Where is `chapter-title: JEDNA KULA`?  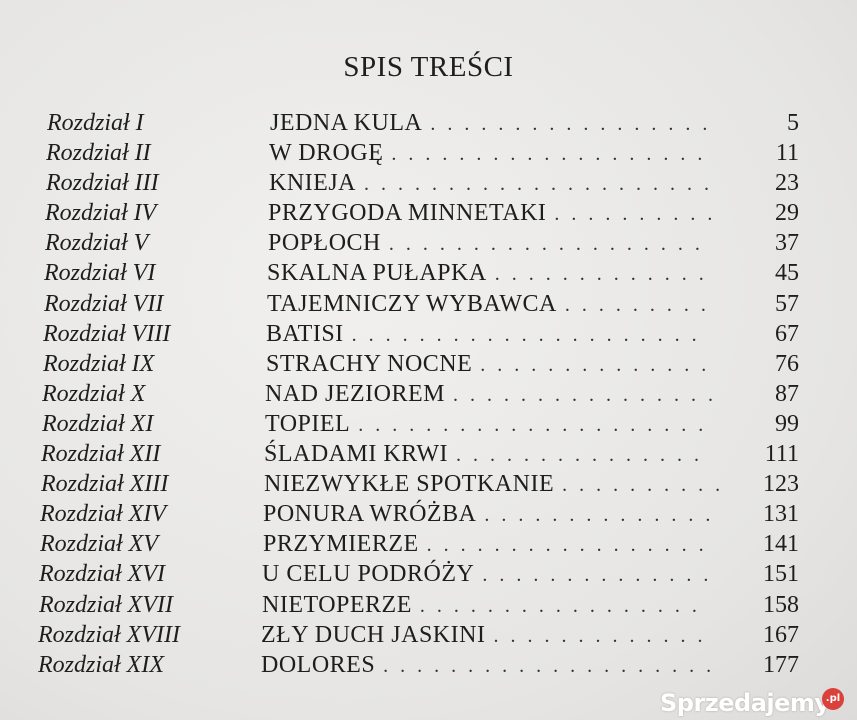 chapter-title: JEDNA KULA is located at coordinates (346, 123).